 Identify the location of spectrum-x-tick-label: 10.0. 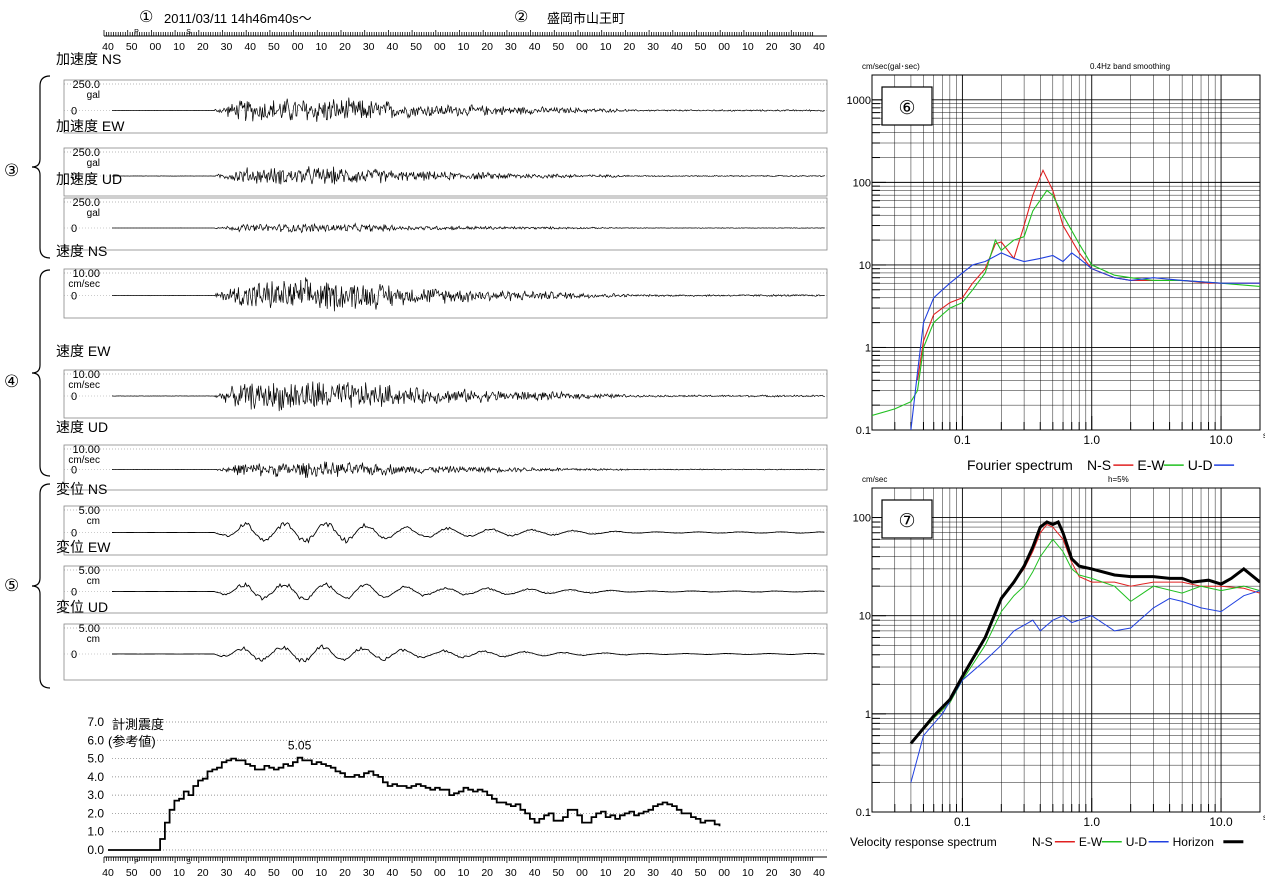
(1221, 440).